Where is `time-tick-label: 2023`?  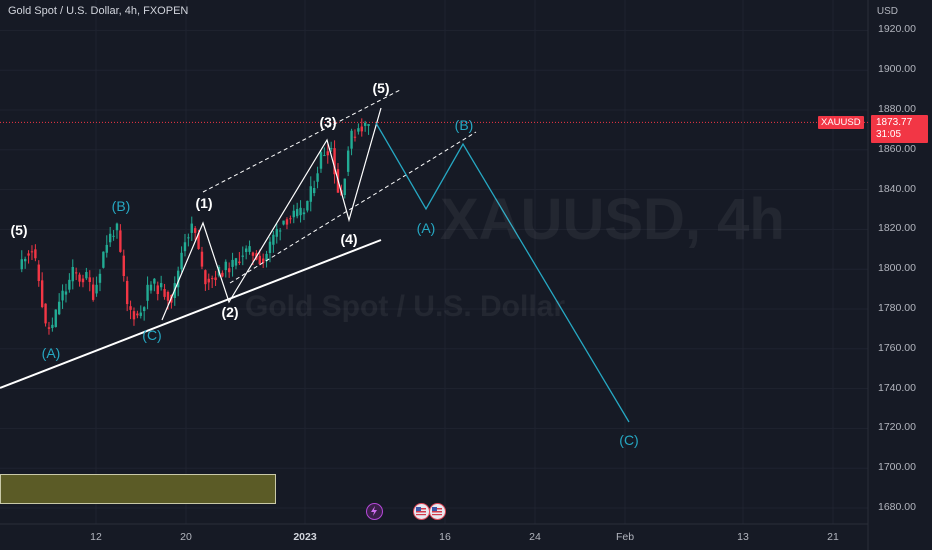
time-tick-label: 2023 is located at coordinates (305, 537).